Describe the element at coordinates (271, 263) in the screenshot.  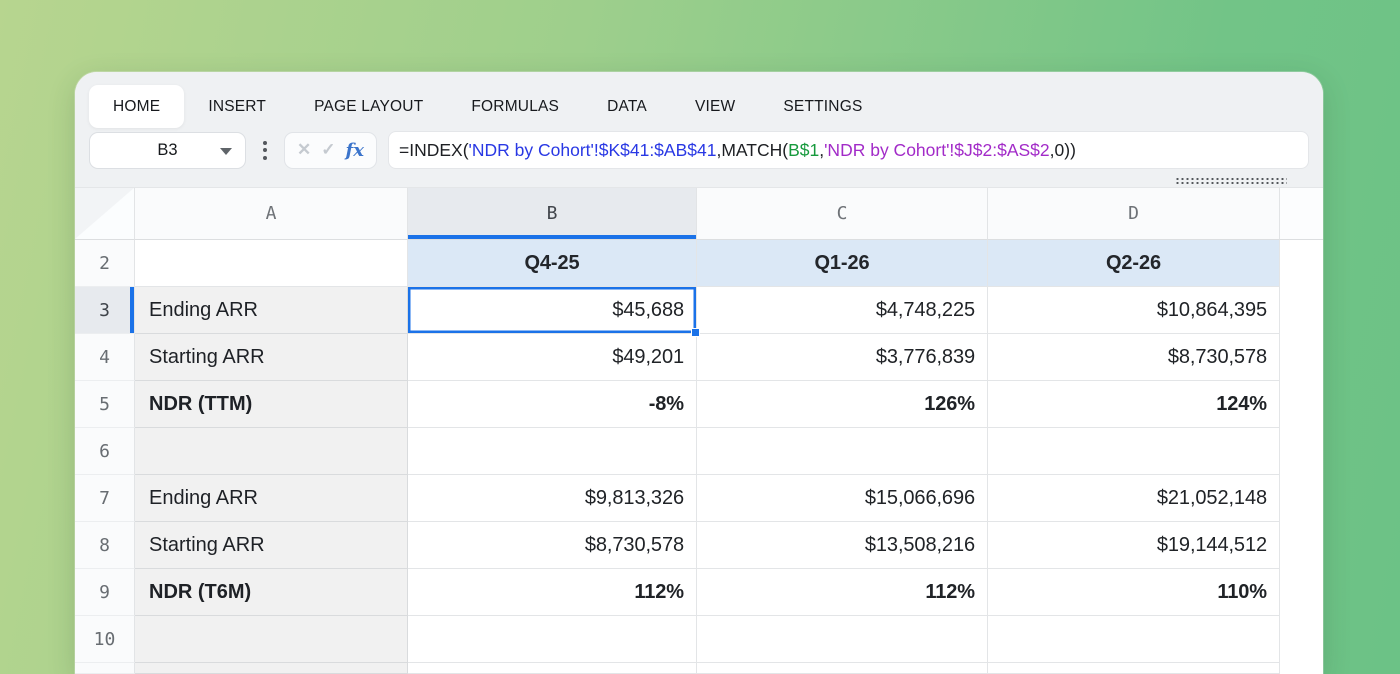
I see `cell-A2` at that location.